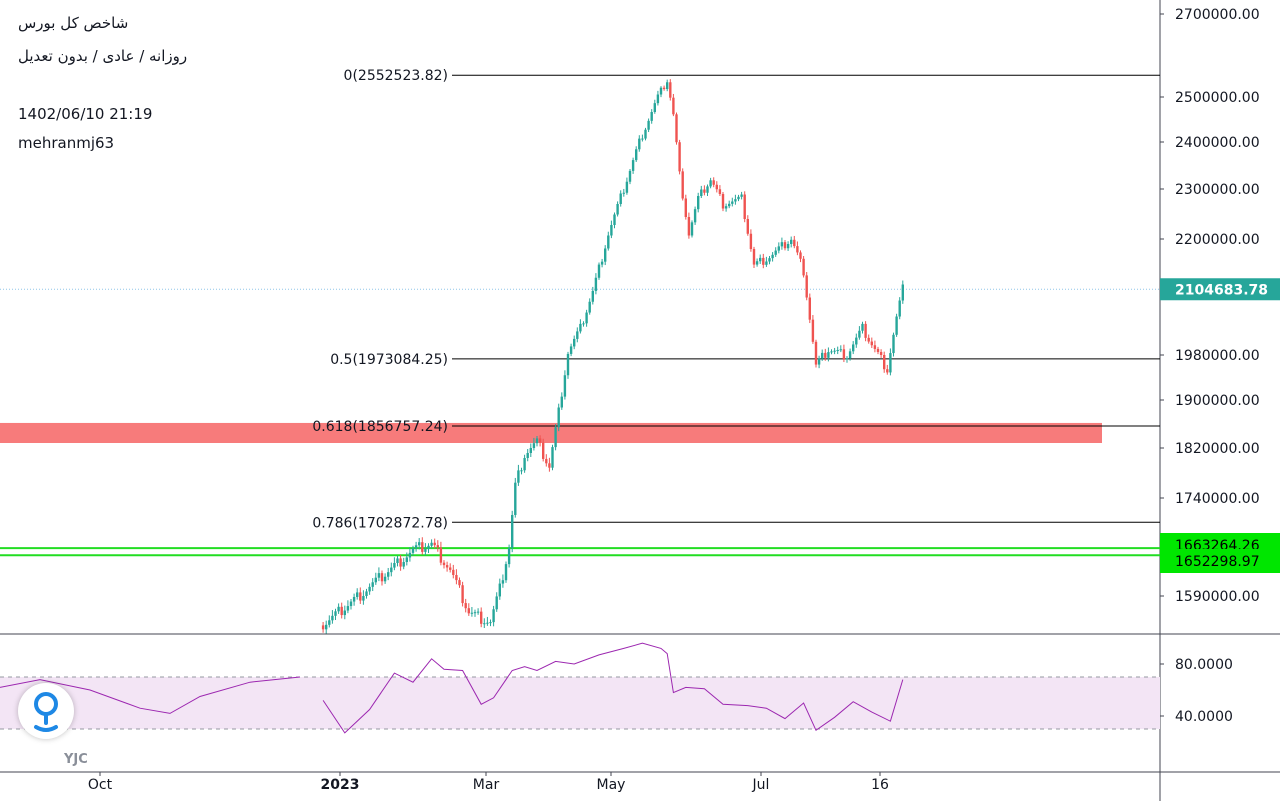 This screenshot has height=805, width=1280. Describe the element at coordinates (85, 114) in the screenshot. I see `chart-datetime: 1402/06/10 21:19` at that location.